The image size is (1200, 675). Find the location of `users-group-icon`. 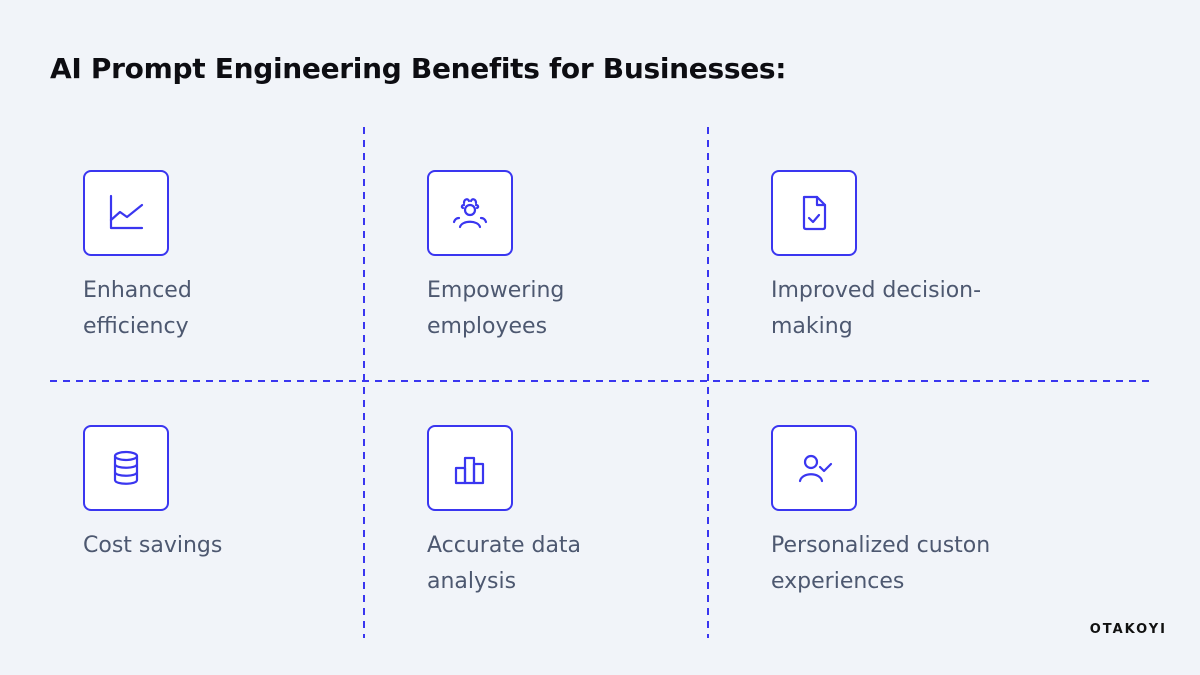

users-group-icon is located at coordinates (470, 213).